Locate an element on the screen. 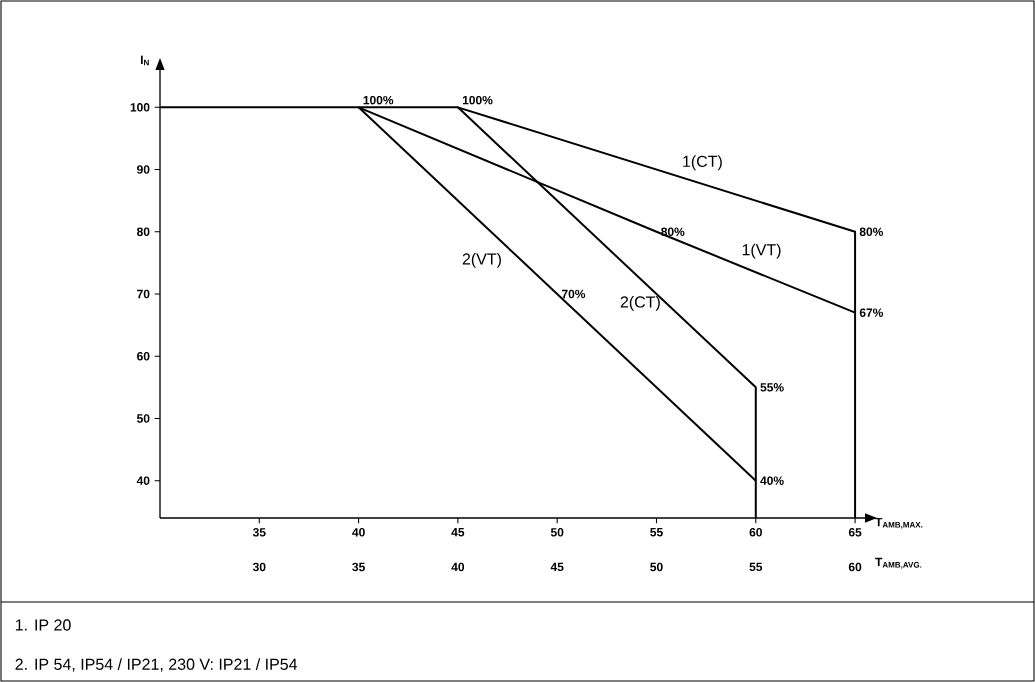 The image size is (1035, 682). y-tick-label: 100 is located at coordinates (140, 107).